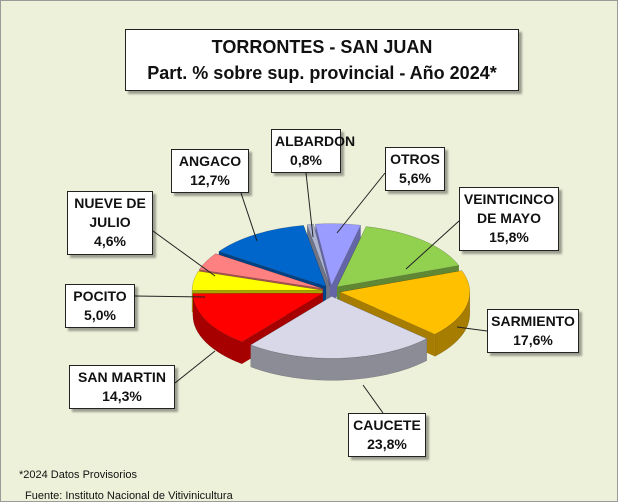 This screenshot has width=618, height=502. Describe the element at coordinates (122, 396) in the screenshot. I see `value-label: 14,3%` at that location.